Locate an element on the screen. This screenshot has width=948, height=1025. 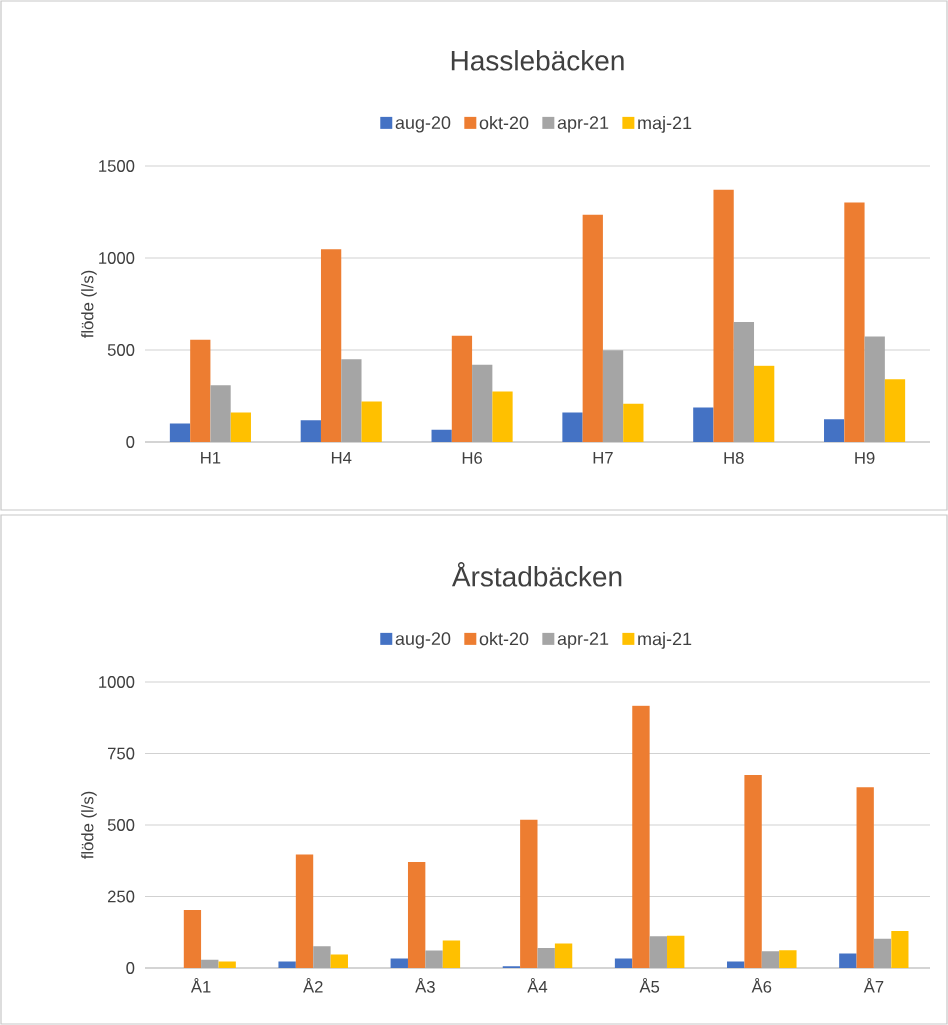
x-tick-label: H4 is located at coordinates (341, 458).